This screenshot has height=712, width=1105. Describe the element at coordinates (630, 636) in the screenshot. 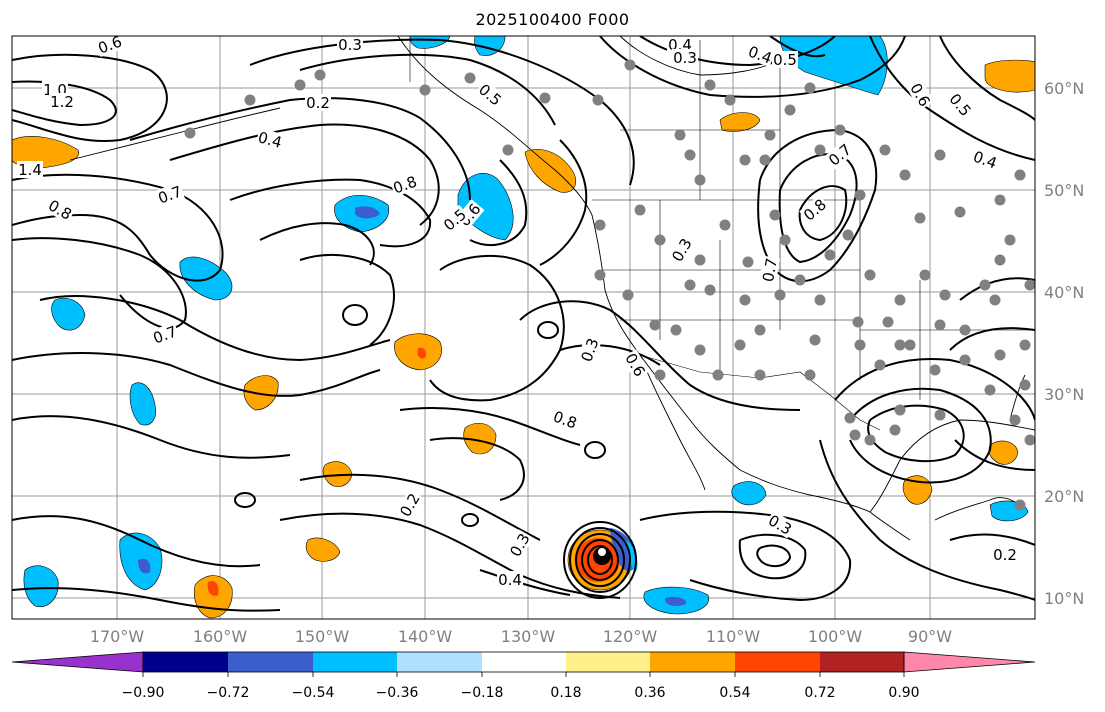

I see `longitude-tick-label: 120°W` at that location.